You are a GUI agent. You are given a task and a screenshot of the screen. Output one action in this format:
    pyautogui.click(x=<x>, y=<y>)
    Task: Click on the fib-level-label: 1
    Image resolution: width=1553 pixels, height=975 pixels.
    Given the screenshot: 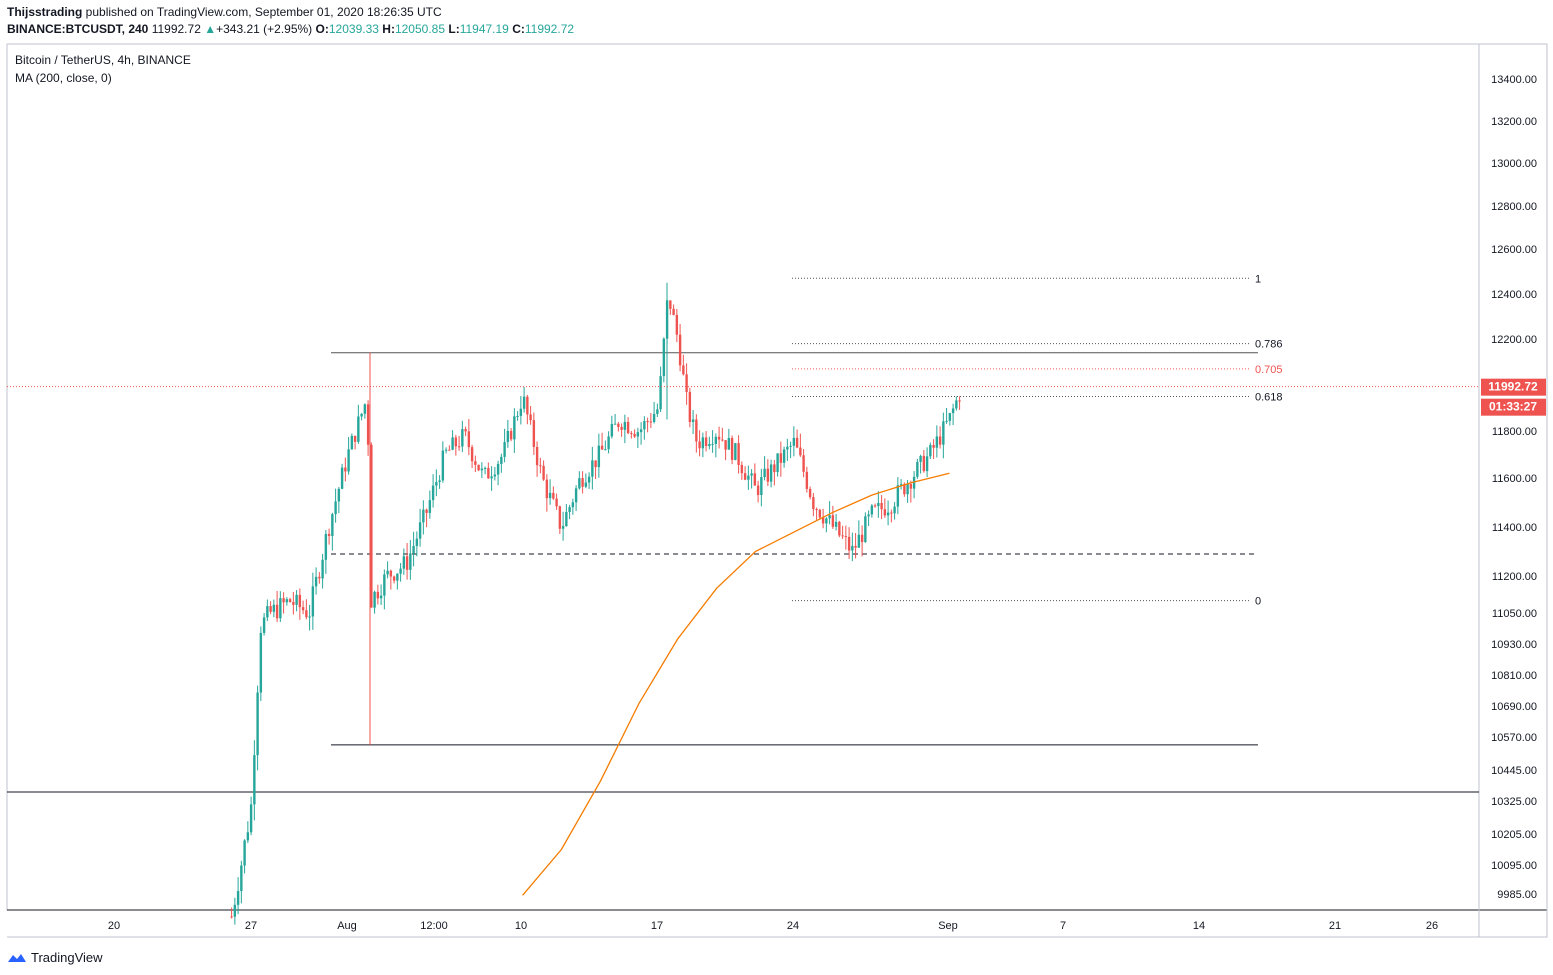 What is the action you would take?
    pyautogui.click(x=1258, y=279)
    